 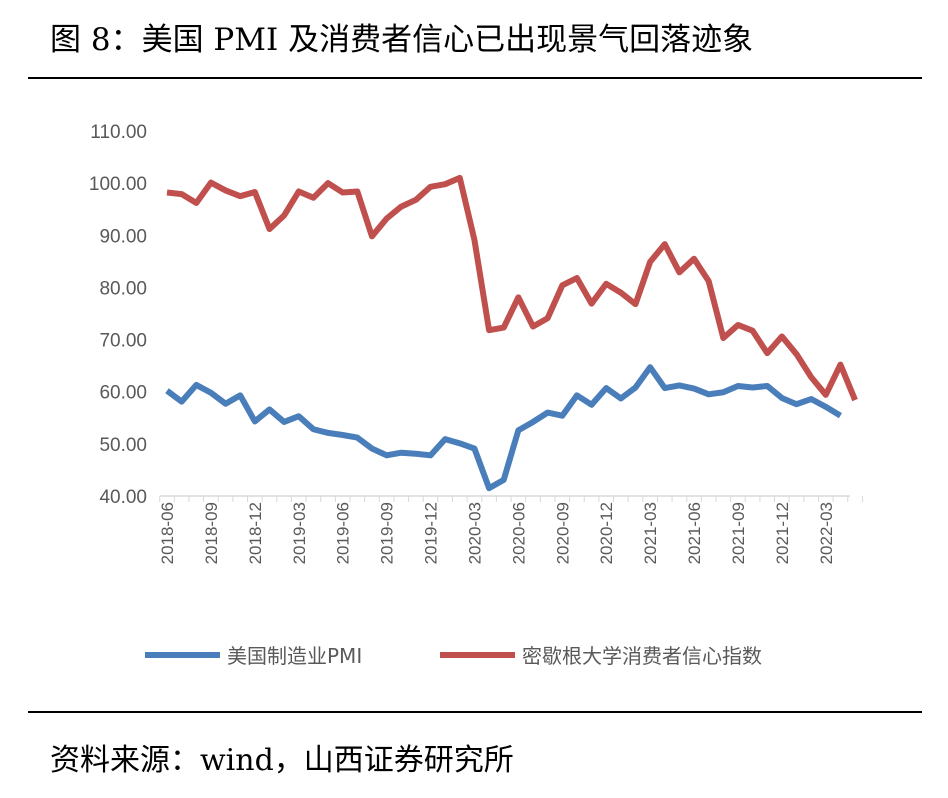 I want to click on x-tick-label: 2022-03, so click(x=826, y=533).